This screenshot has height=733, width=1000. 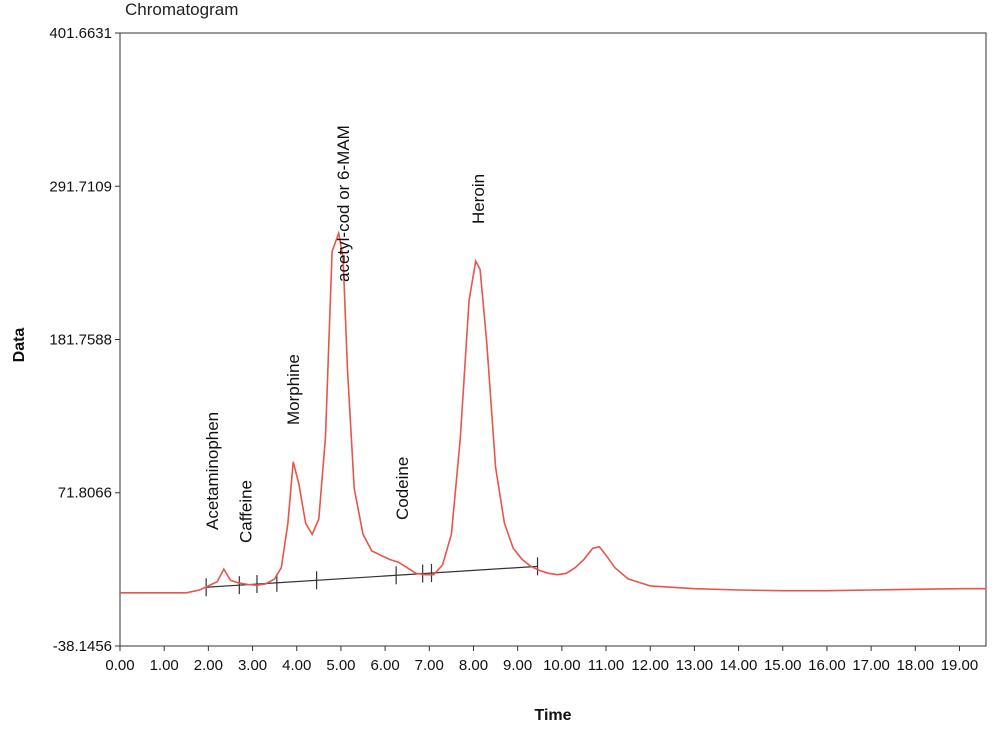 What do you see at coordinates (19, 345) in the screenshot?
I see `y-axis-title: Data` at bounding box center [19, 345].